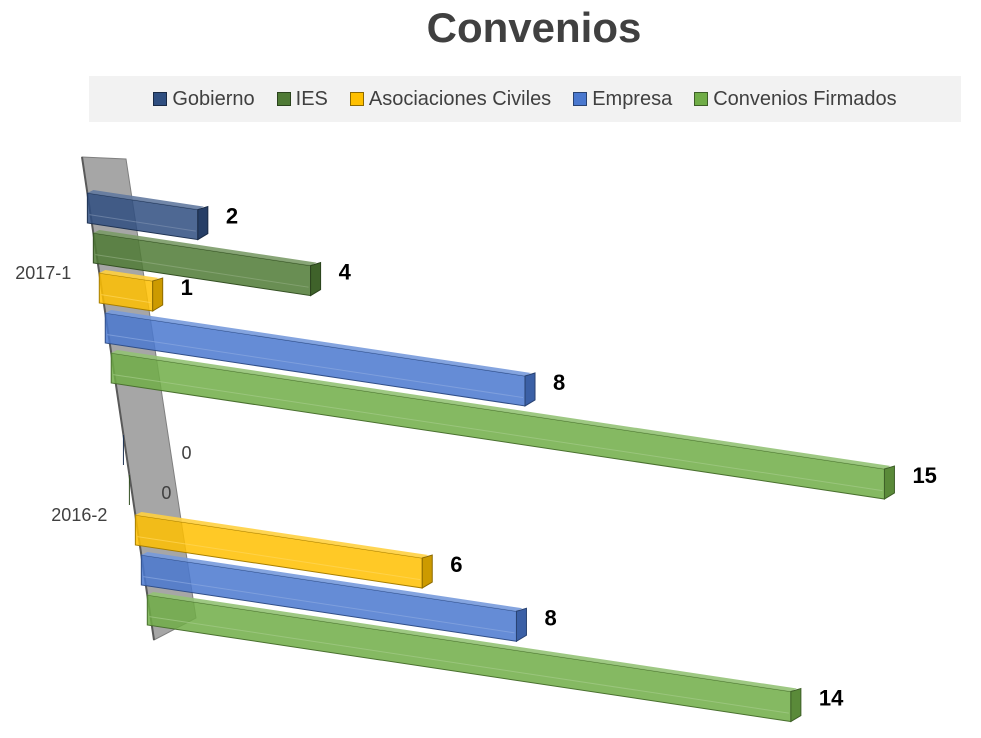 This screenshot has height=738, width=981. I want to click on data-label-gobierno-2016-2: 0, so click(186, 453).